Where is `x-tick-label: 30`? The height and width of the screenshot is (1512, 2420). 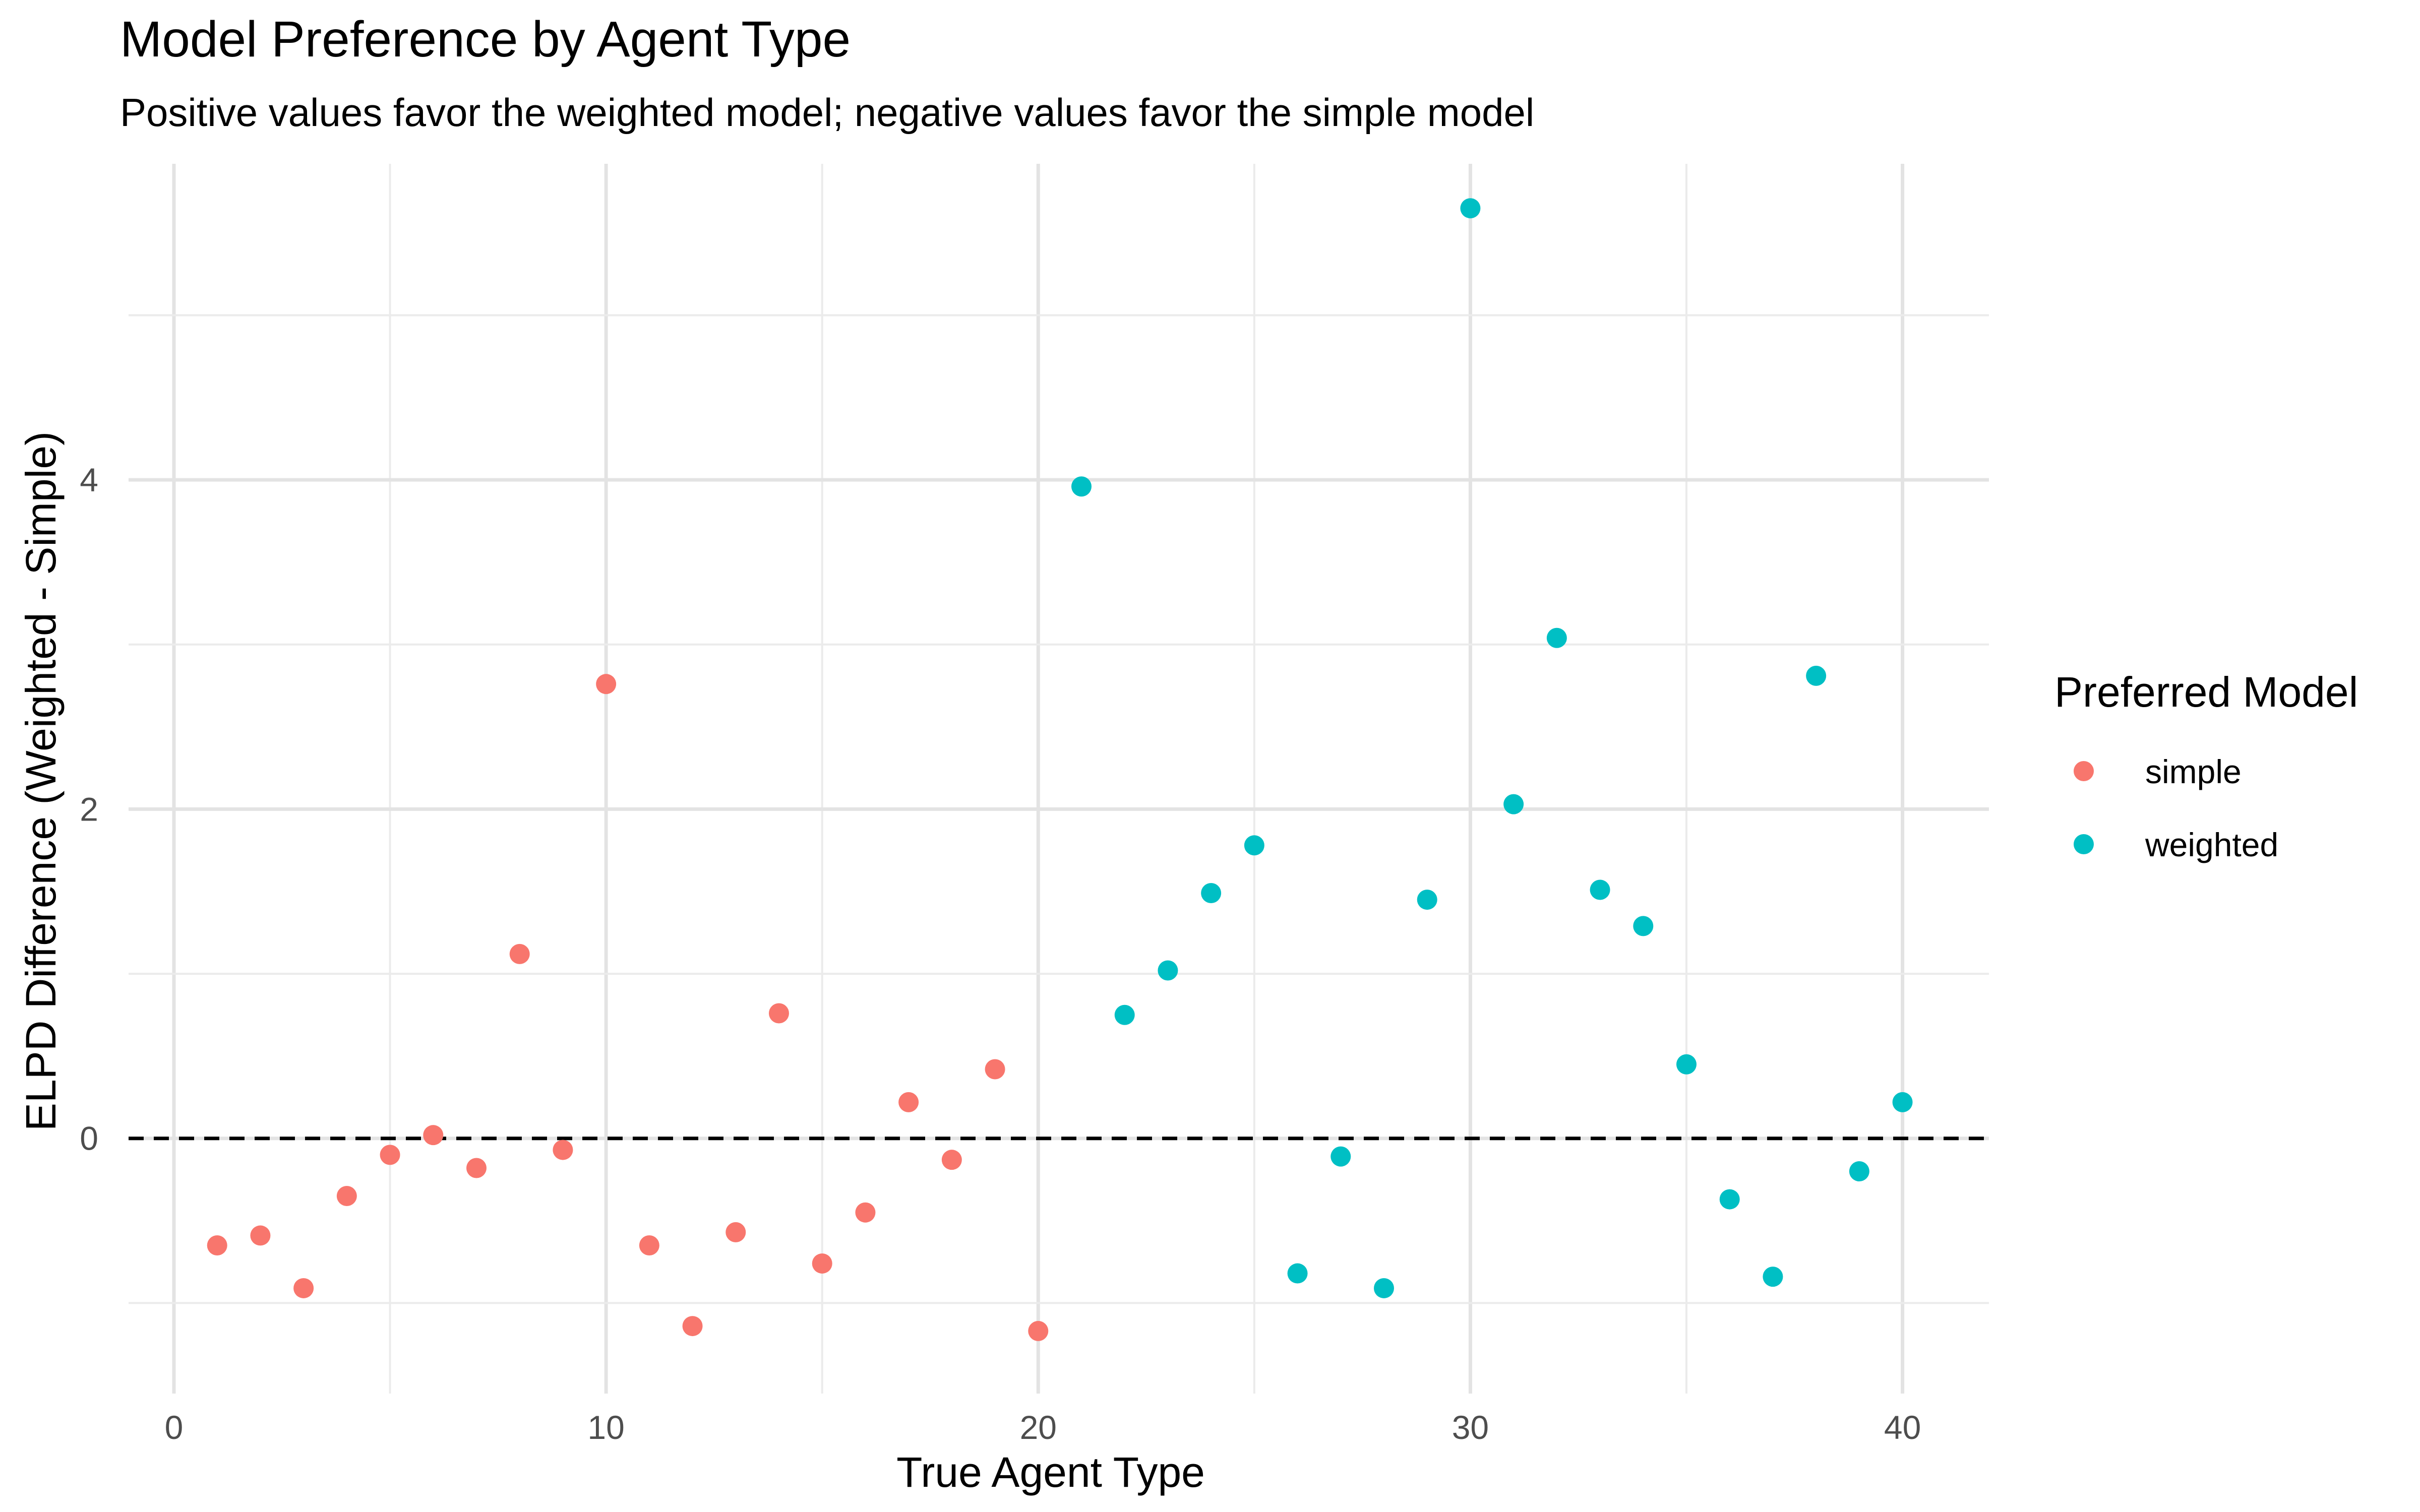
x-tick-label: 30 is located at coordinates (1470, 1427).